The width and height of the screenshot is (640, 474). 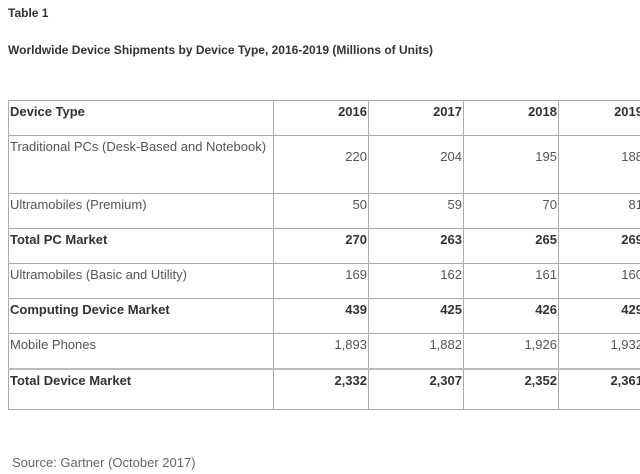 What do you see at coordinates (321, 351) in the screenshot?
I see `value-2016: 1,893` at bounding box center [321, 351].